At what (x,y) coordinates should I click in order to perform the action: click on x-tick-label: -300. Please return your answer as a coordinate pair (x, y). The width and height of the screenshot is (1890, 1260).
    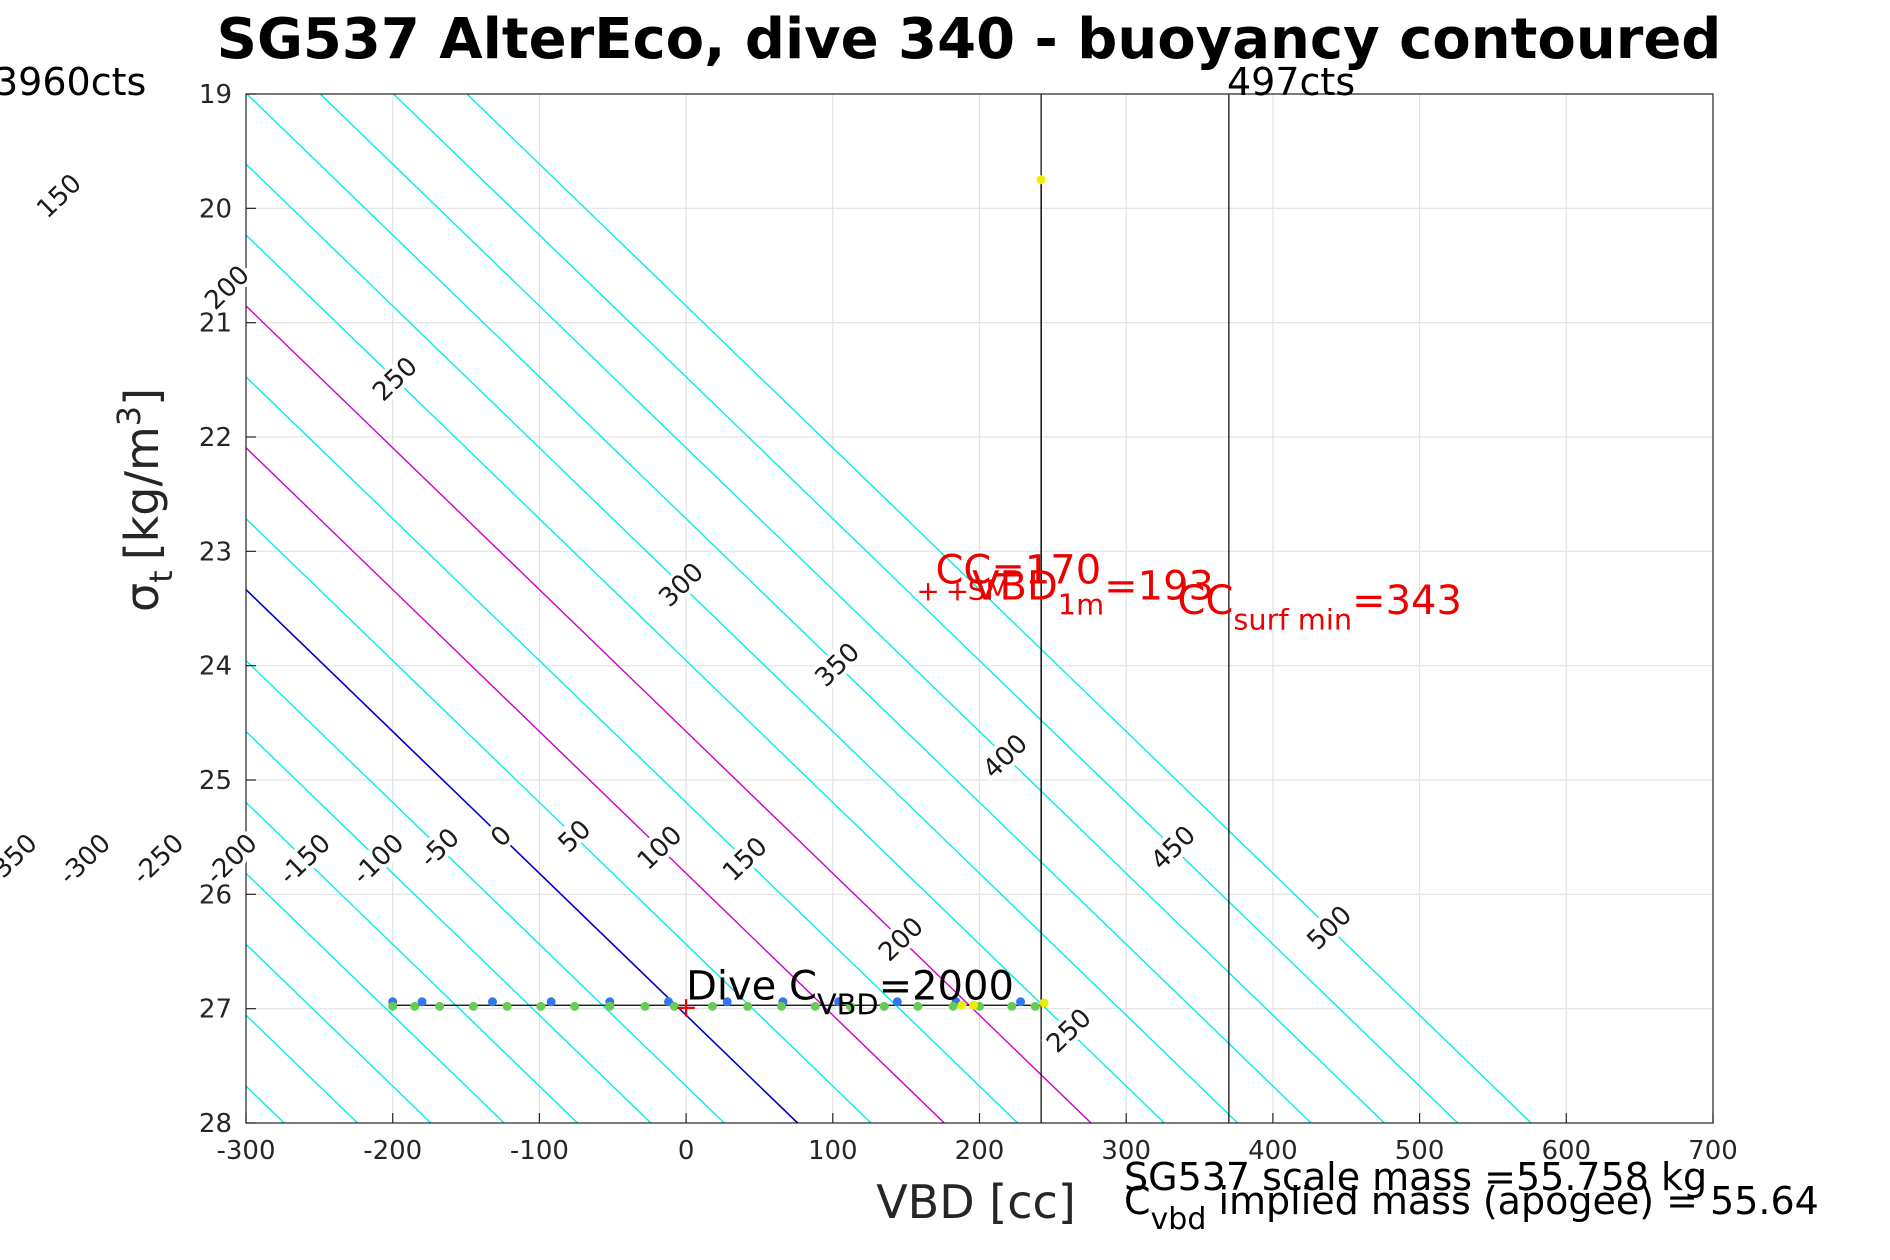
    Looking at the image, I should click on (245, 1151).